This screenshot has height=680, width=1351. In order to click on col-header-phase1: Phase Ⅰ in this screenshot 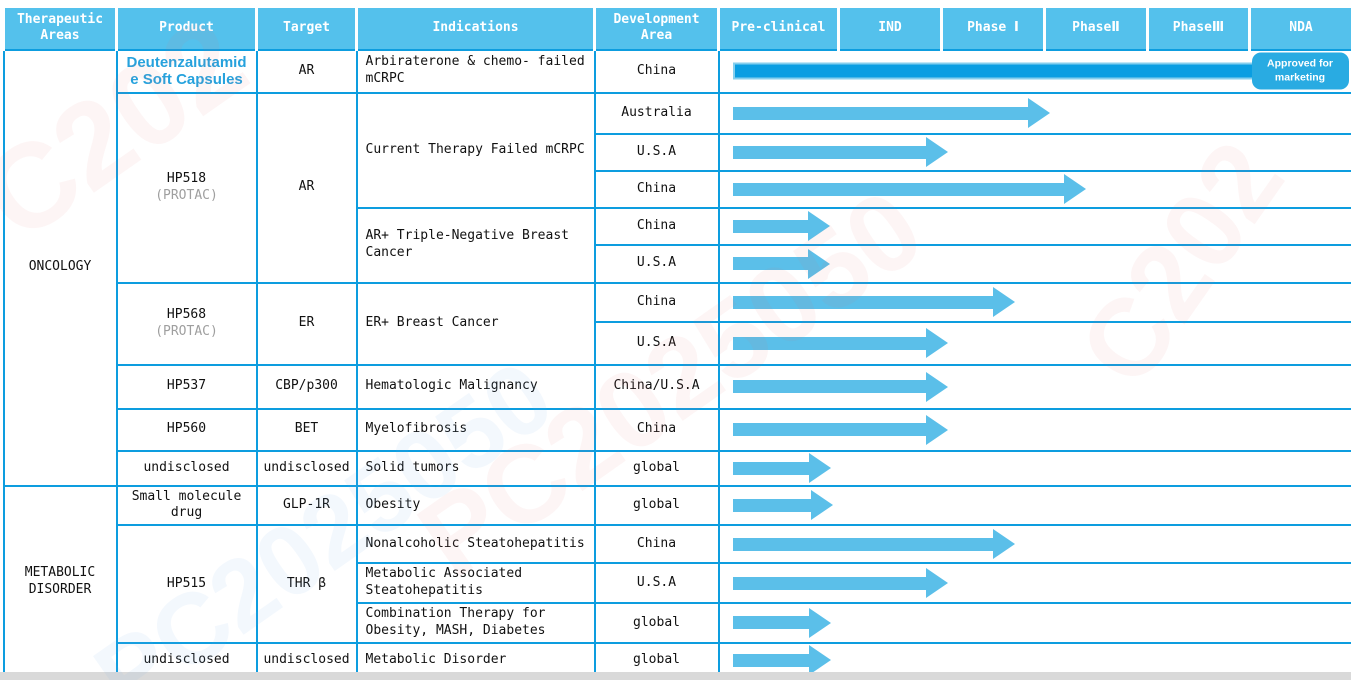, I will do `click(993, 28)`.